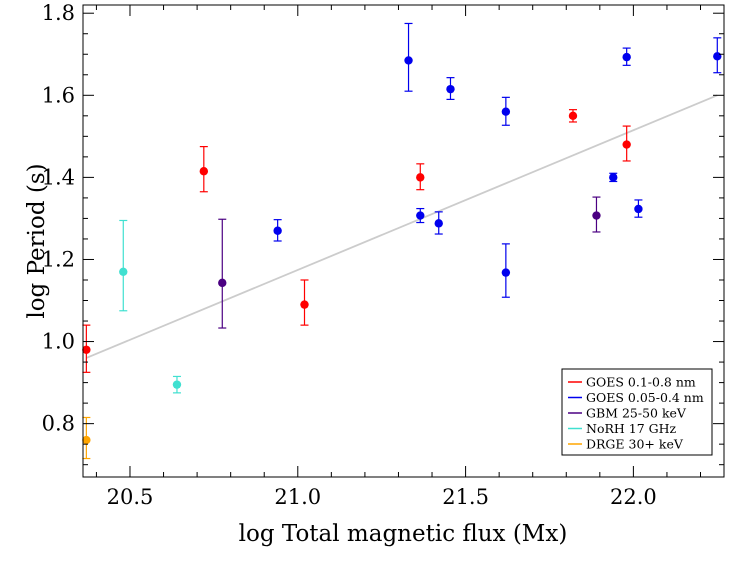  I want to click on series-norh-17-ghz, so click(150, 306).